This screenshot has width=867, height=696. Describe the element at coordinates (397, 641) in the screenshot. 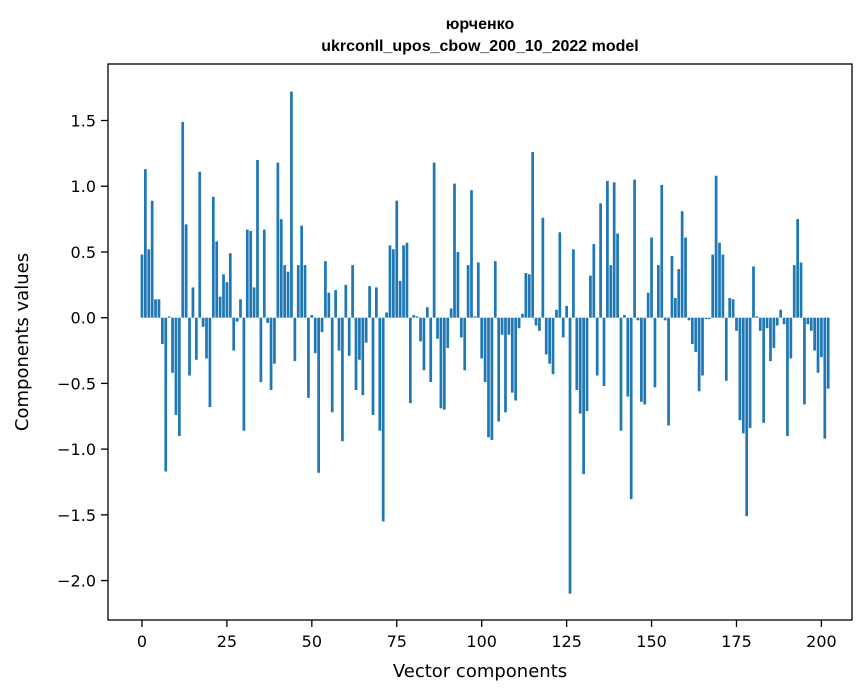

I see `x-tick-label: 75` at that location.